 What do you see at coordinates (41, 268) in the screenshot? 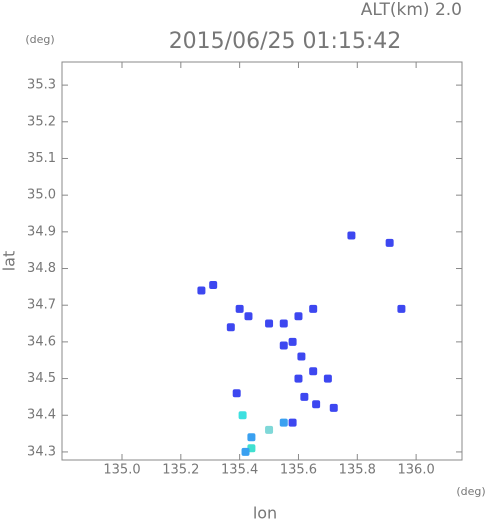
I see `y-tick-label: 34.8` at bounding box center [41, 268].